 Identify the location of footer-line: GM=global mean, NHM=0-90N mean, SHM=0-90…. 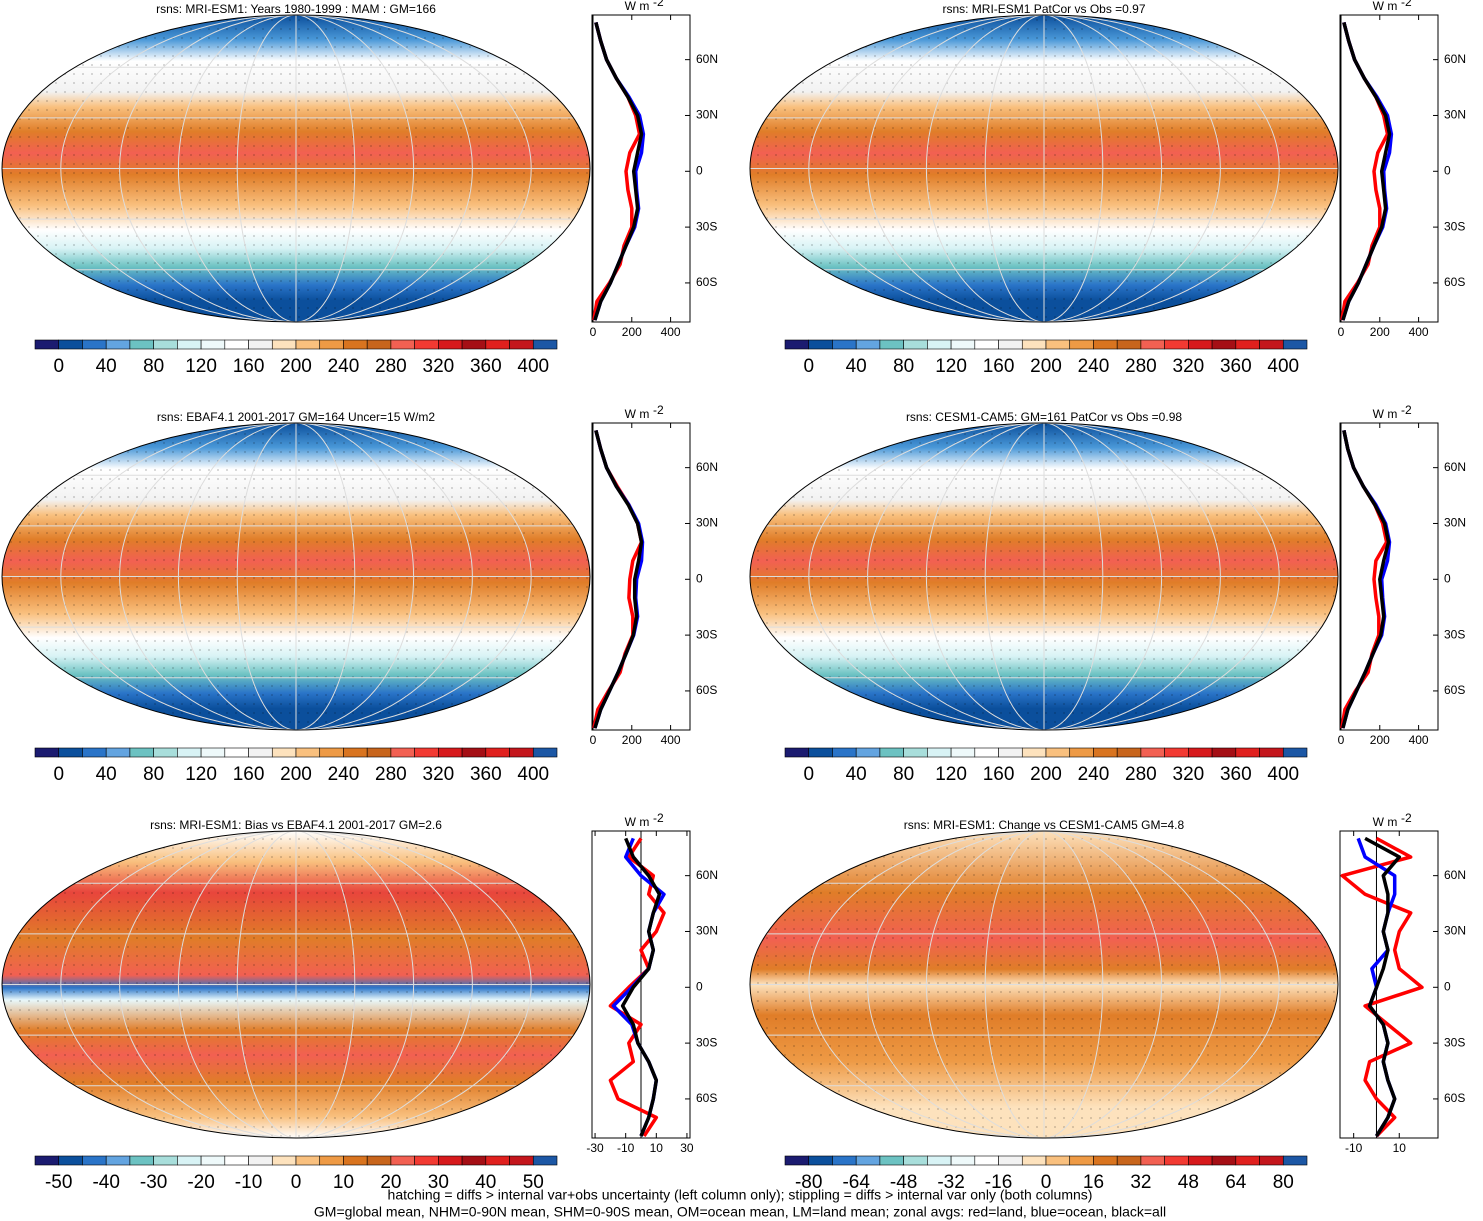
(740, 1212).